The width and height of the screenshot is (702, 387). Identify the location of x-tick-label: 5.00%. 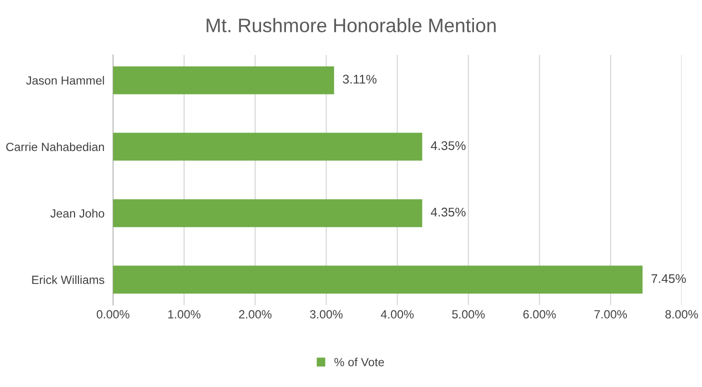
(468, 314).